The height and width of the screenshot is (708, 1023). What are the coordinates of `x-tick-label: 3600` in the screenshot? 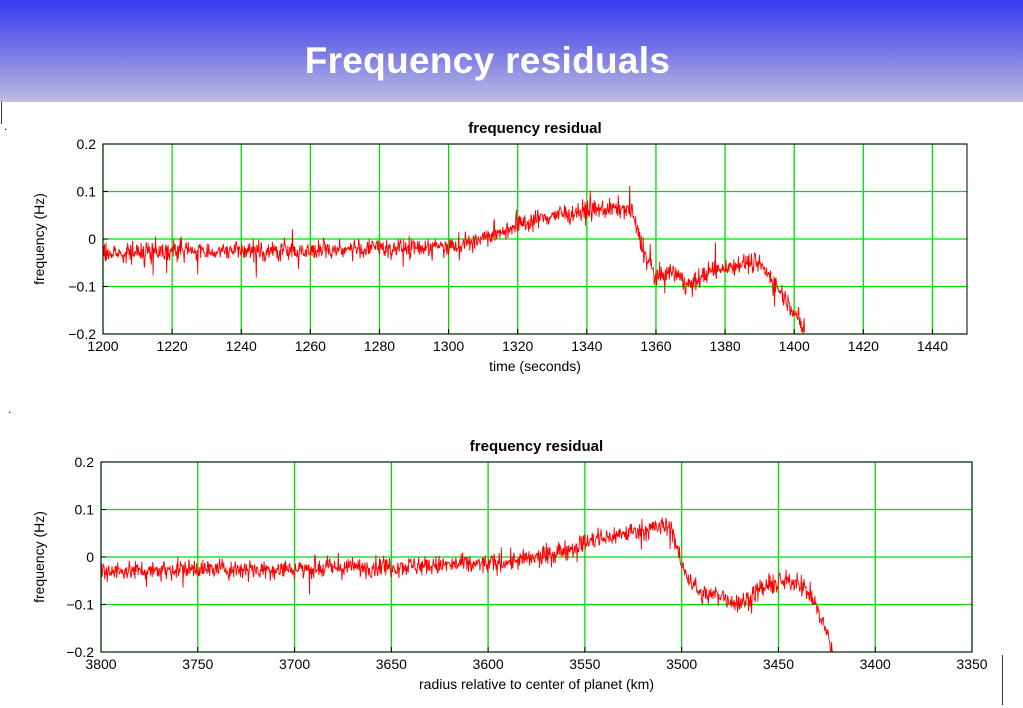 It's located at (488, 664).